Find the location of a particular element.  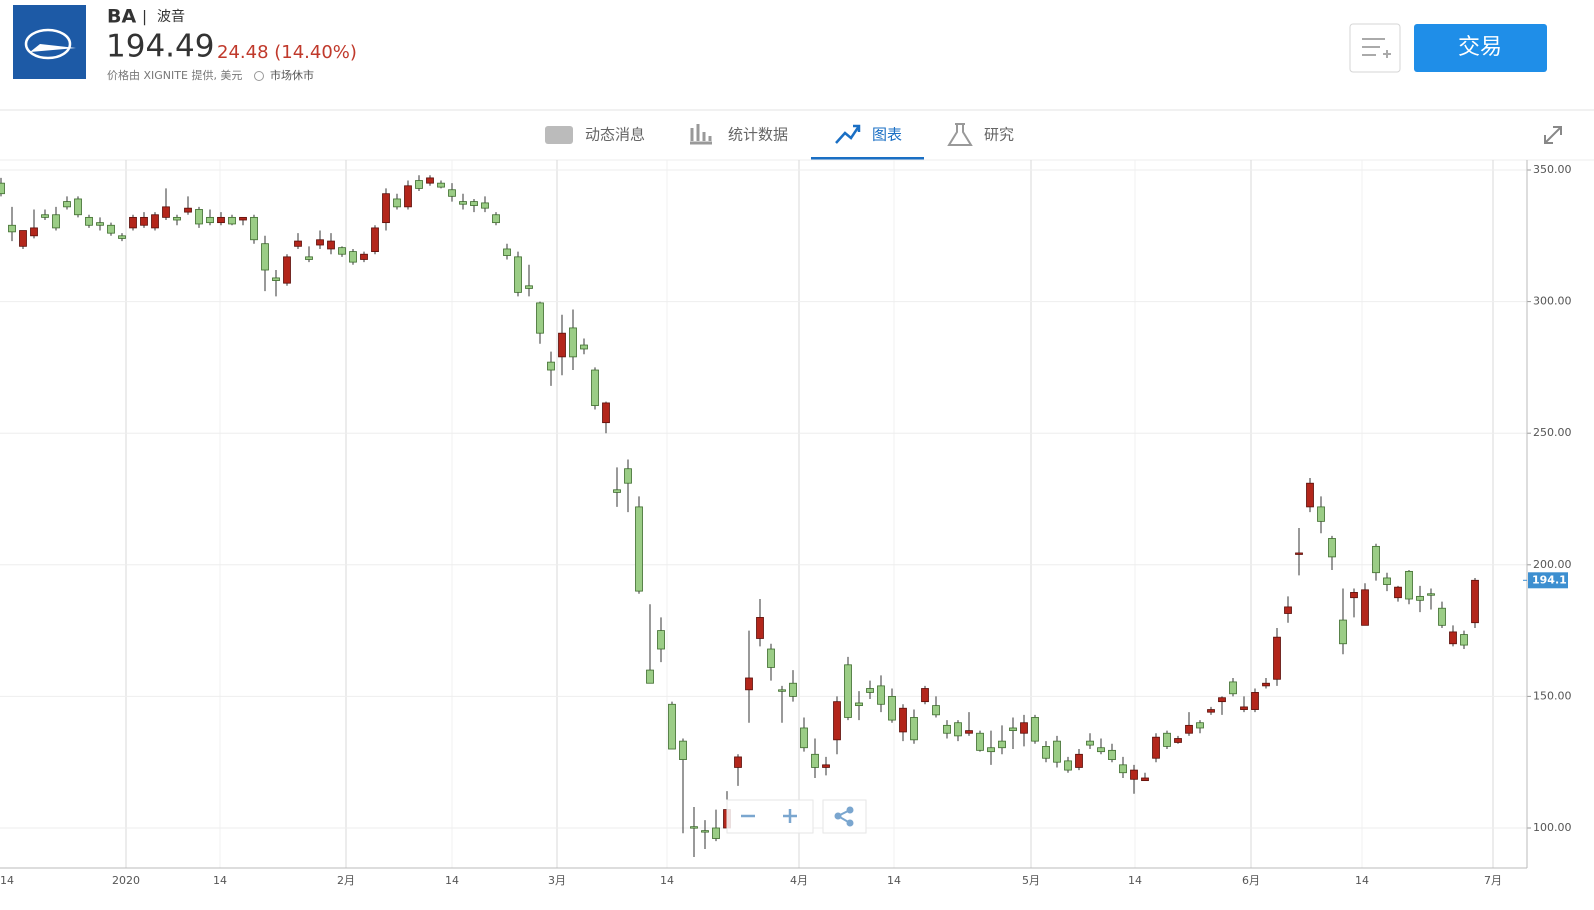

x-tick-label: 7月 is located at coordinates (1493, 880).